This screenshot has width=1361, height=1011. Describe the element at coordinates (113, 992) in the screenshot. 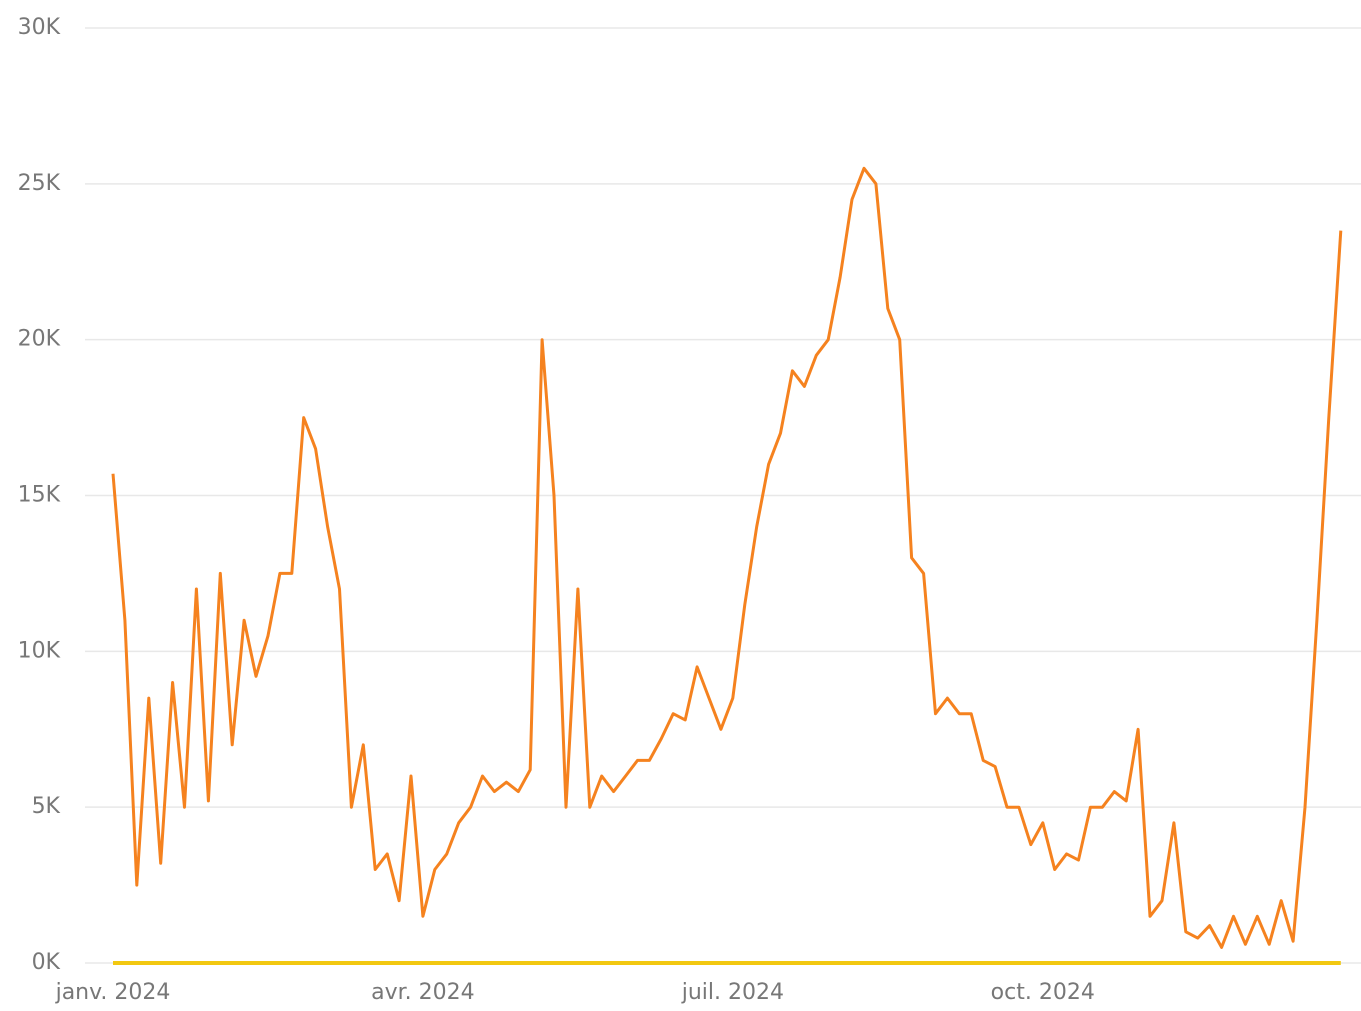

I see `x-tick-label: janv. 2024` at that location.